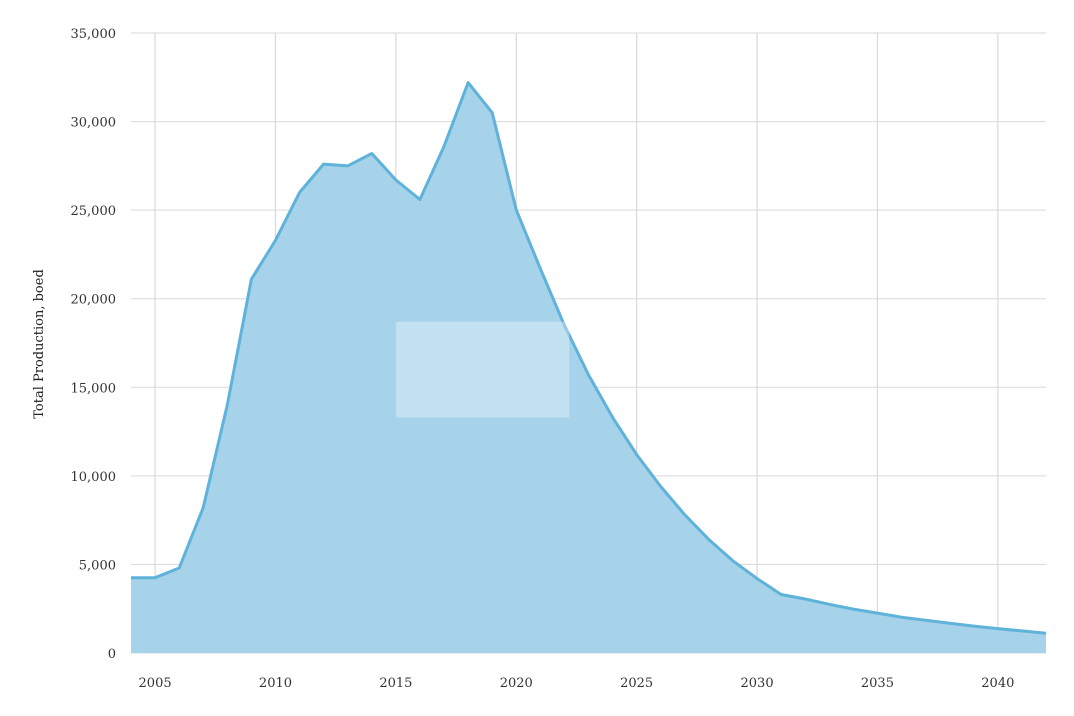  Describe the element at coordinates (94, 388) in the screenshot. I see `y-tick-label: 15,000` at that location.